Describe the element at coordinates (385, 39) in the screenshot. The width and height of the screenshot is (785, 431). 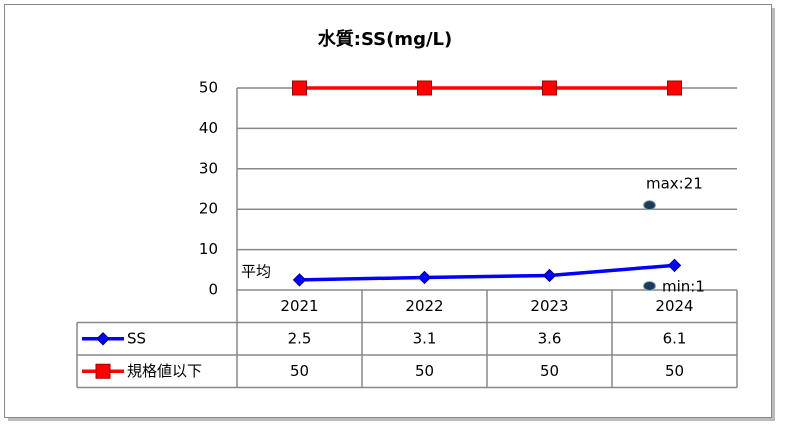
I see `chart-title: 水質:SS(mg/L)` at that location.